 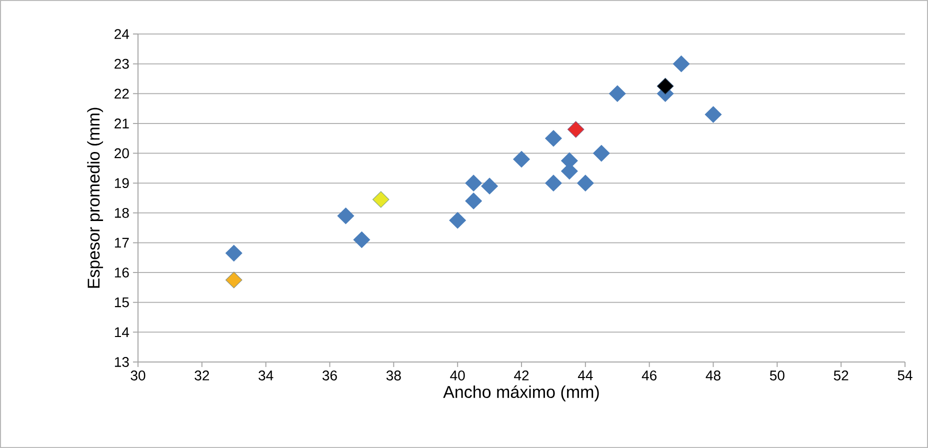 What do you see at coordinates (122, 34) in the screenshot?
I see `y-tick-label: 24` at bounding box center [122, 34].